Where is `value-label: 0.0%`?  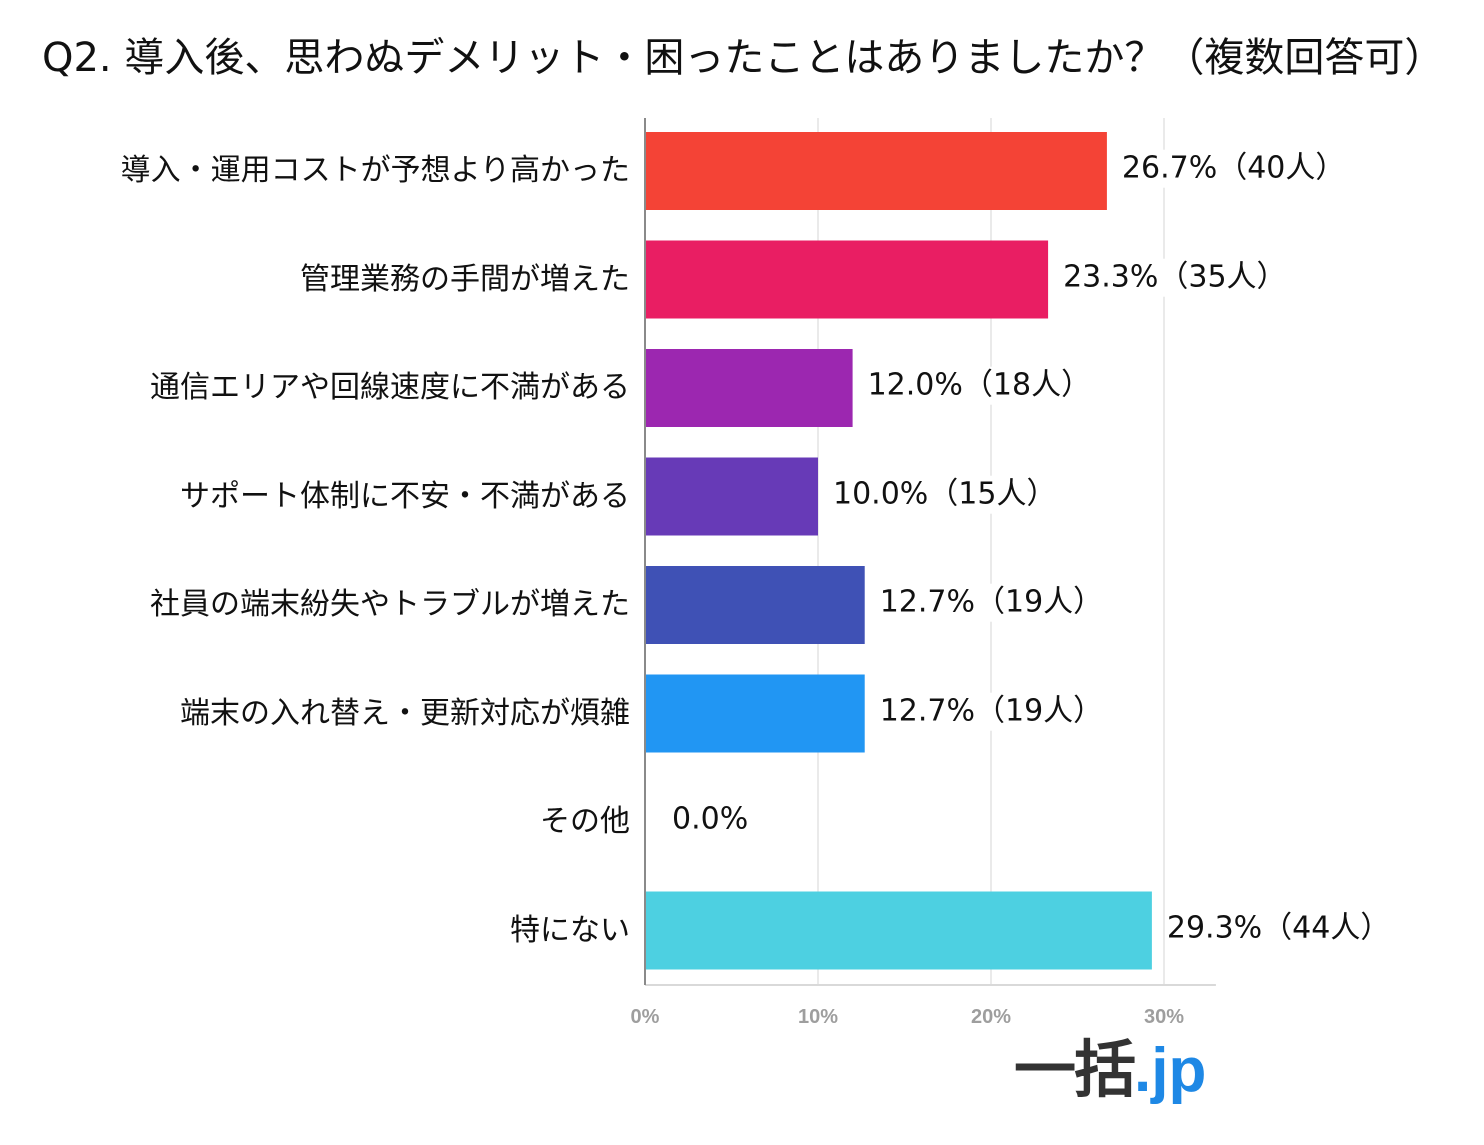 value-label: 0.0% is located at coordinates (710, 819).